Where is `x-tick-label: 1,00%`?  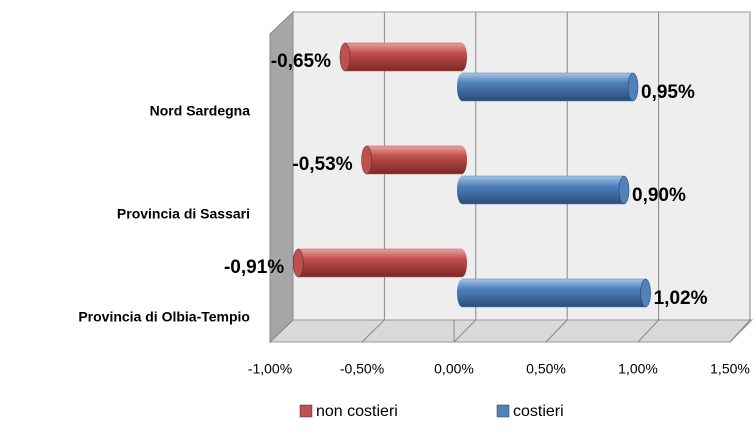 x-tick-label: 1,00% is located at coordinates (638, 369).